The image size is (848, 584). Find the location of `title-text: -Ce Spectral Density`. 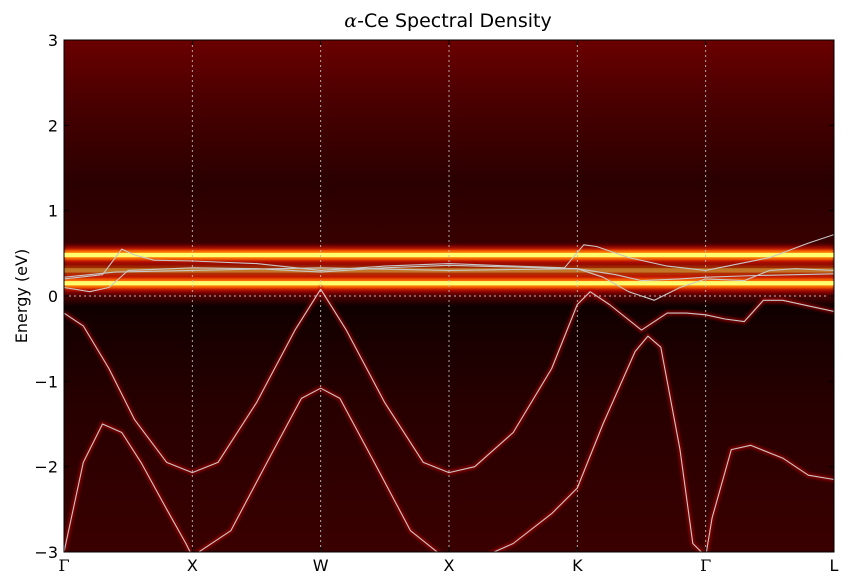

title-text: -Ce Spectral Density is located at coordinates (454, 21).